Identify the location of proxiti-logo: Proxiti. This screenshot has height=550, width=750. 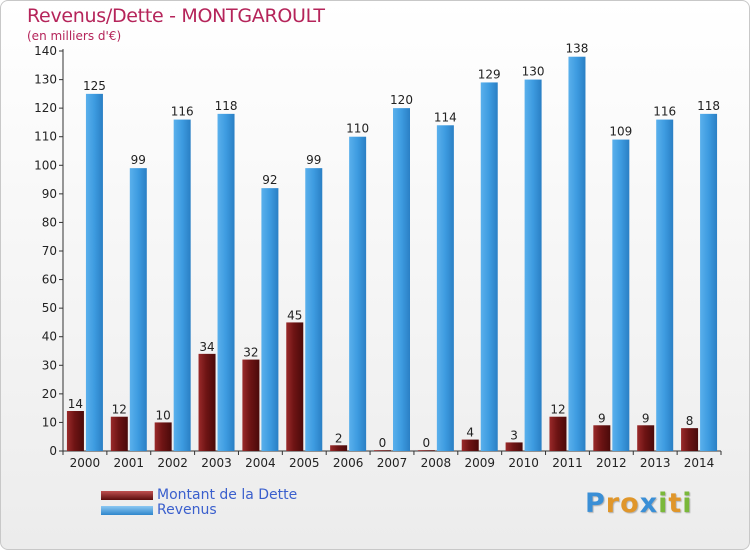
(639, 503).